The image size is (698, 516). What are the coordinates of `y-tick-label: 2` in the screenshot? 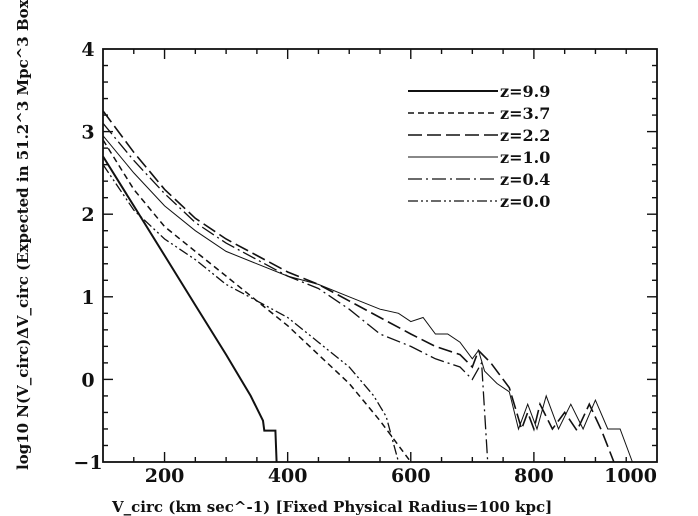 It's located at (87, 215).